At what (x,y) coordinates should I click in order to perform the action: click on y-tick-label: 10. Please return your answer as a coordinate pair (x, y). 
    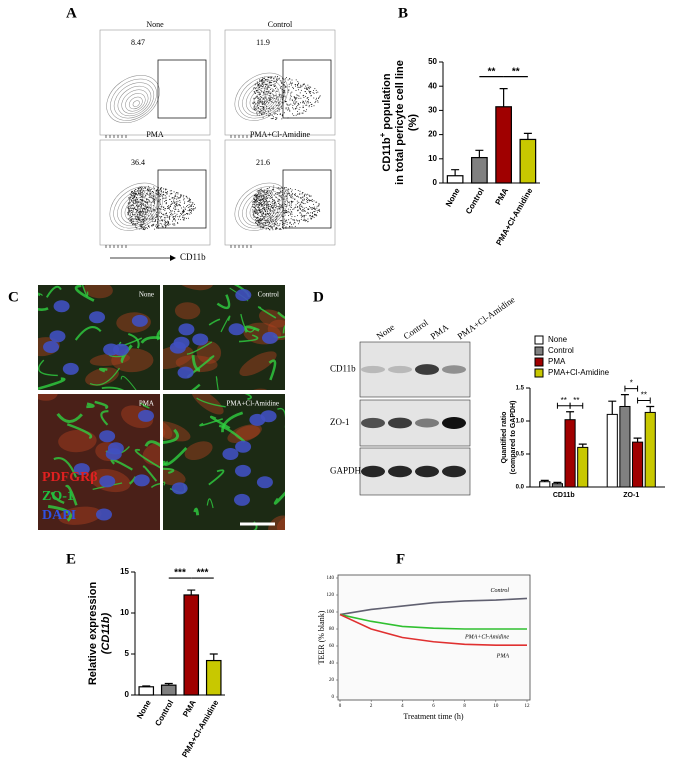
    Looking at the image, I should click on (432, 158).